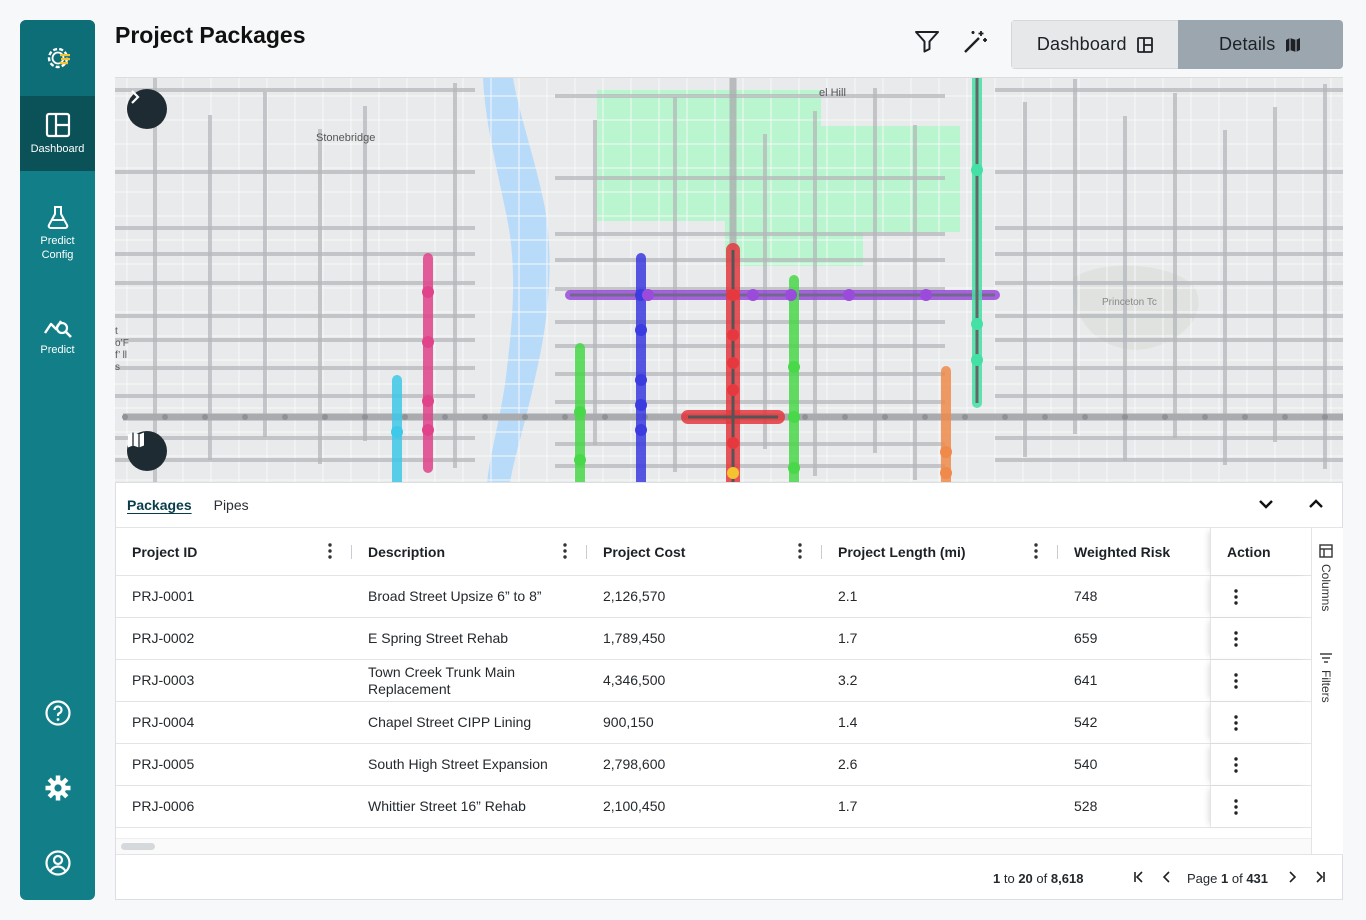 Image resolution: width=1366 pixels, height=920 pixels. Describe the element at coordinates (1266, 506) in the screenshot. I see `collapse-panel-button` at that location.